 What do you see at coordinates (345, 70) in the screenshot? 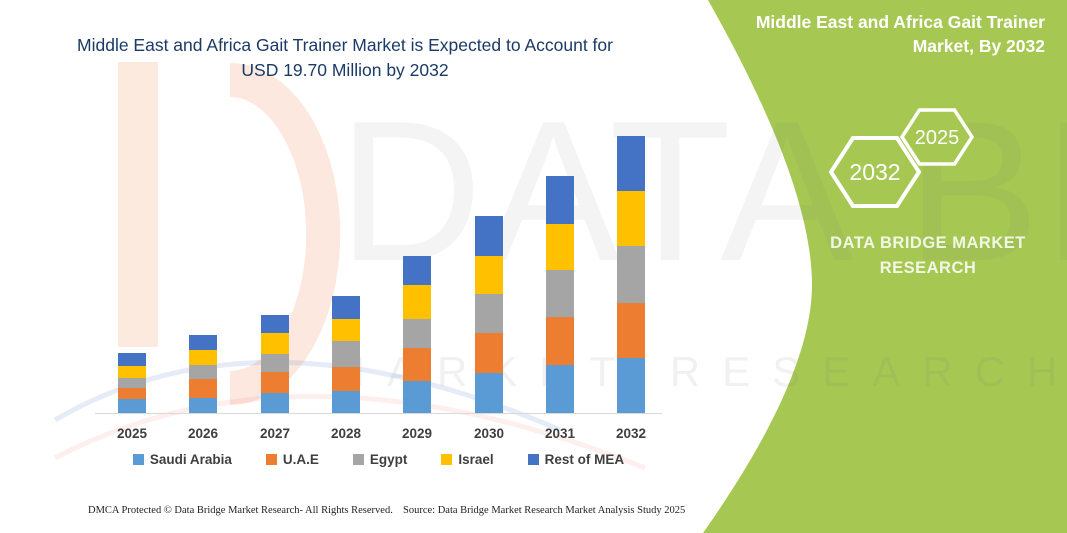
I see `chart-title-line2: USD 19.70 Million by 2032` at bounding box center [345, 70].